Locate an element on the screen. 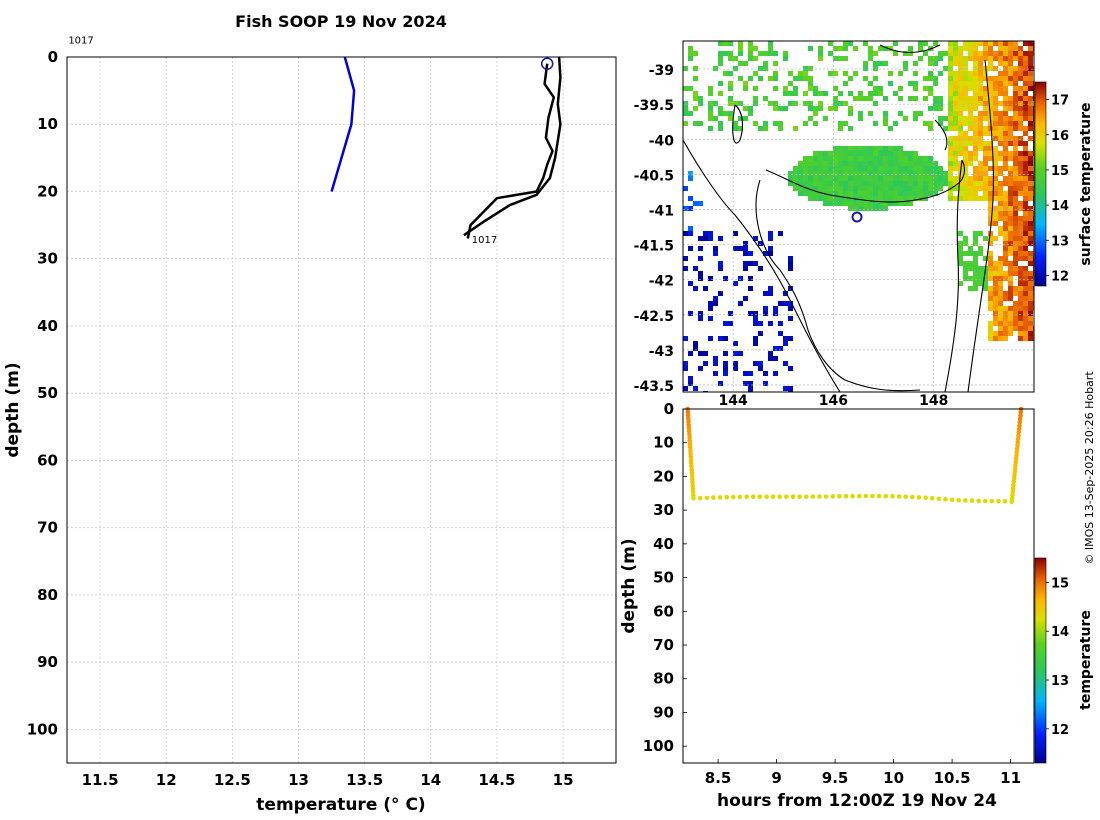 This screenshot has width=1100, height=820. profile-y-tick-label: 100 is located at coordinates (42, 729).